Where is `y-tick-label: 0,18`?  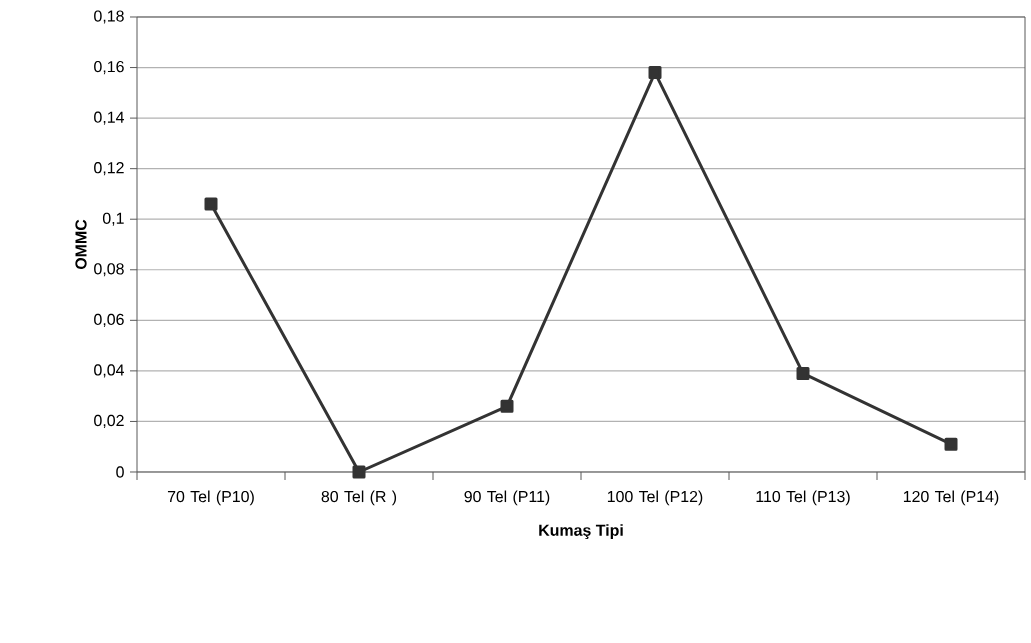 y-tick-label: 0,18 is located at coordinates (109, 17).